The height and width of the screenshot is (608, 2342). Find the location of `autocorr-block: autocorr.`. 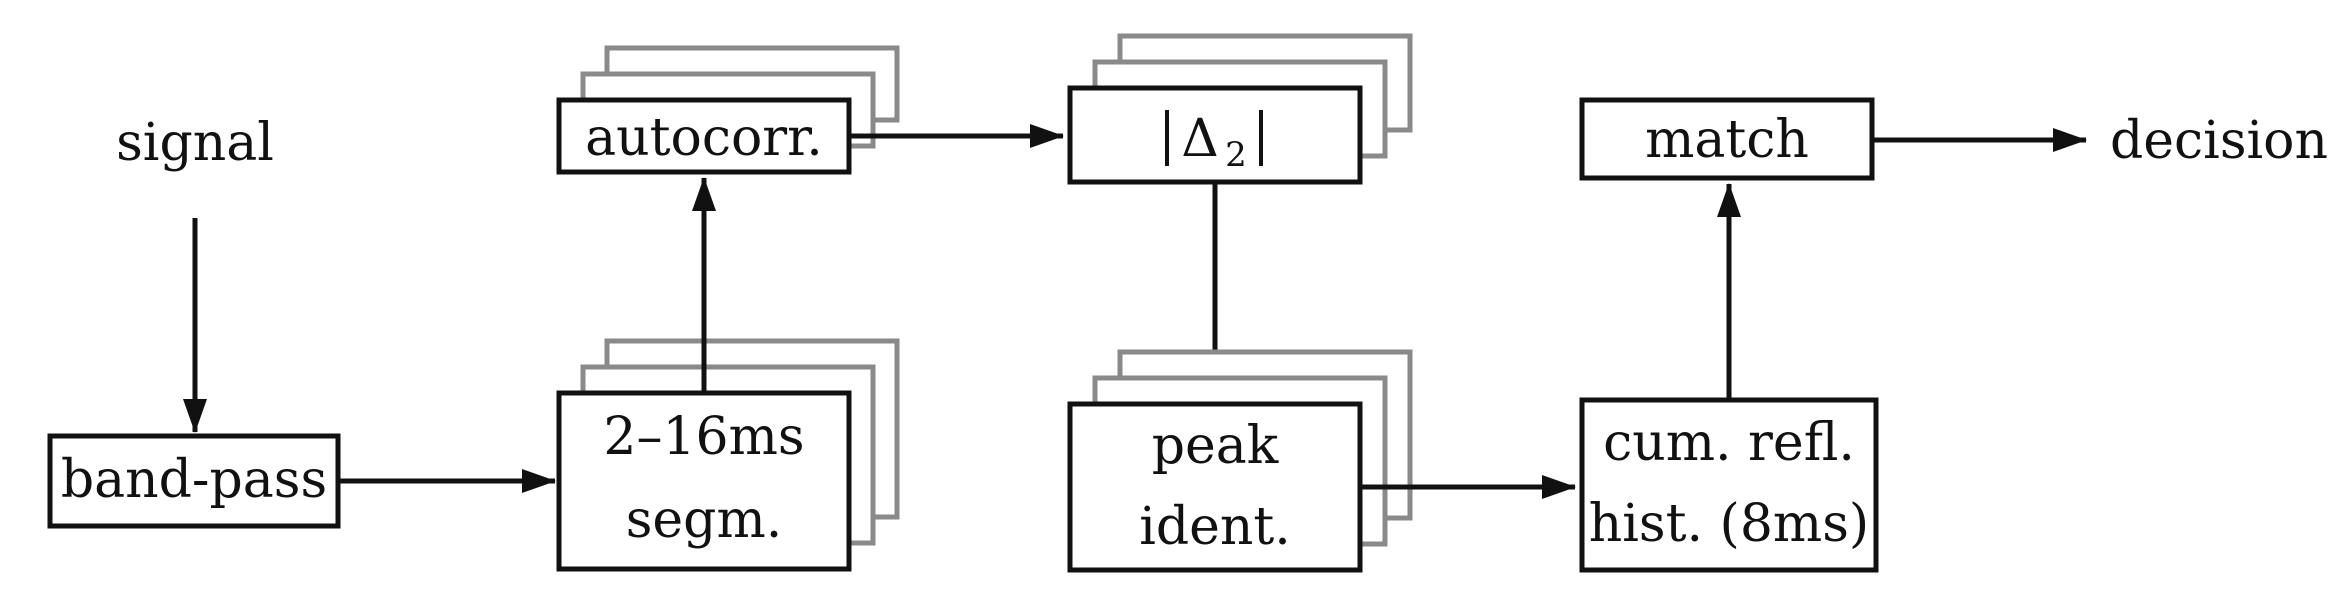

autocorr-block: autocorr. is located at coordinates (728, 110).